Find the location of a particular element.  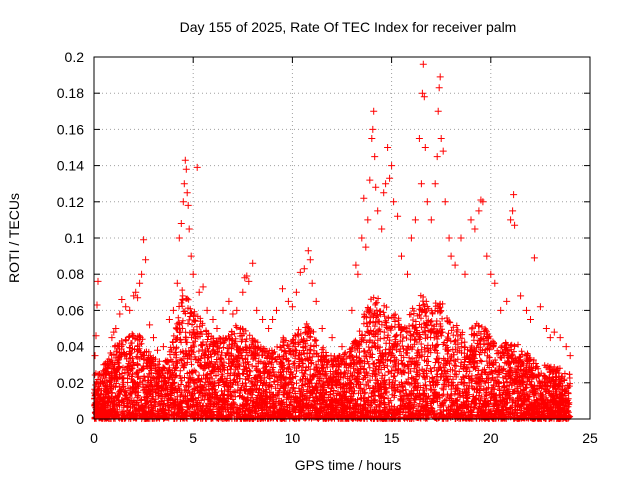

y-tick-label: 0.04 is located at coordinates (70, 347).